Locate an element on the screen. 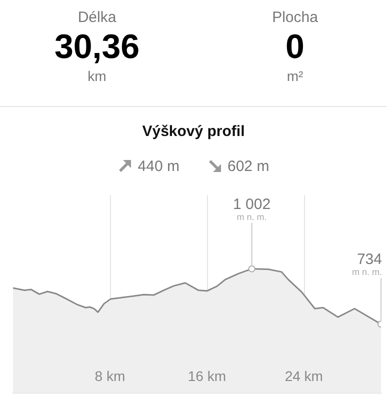 The height and width of the screenshot is (406, 387). text: km is located at coordinates (97, 76).